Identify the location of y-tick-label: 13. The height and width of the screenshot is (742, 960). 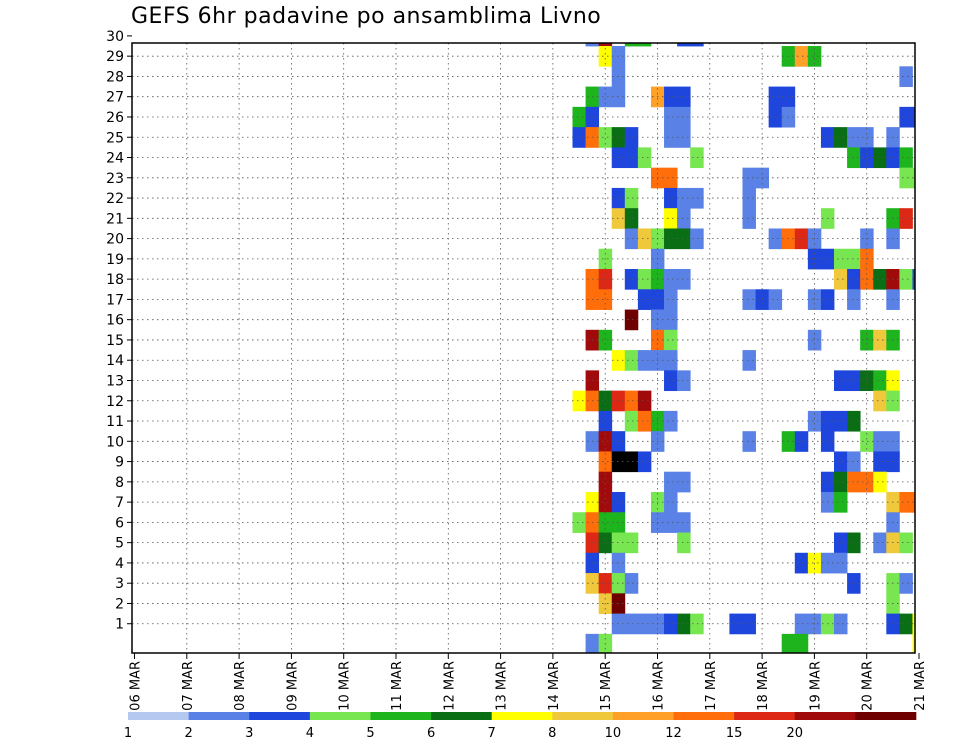
(115, 381).